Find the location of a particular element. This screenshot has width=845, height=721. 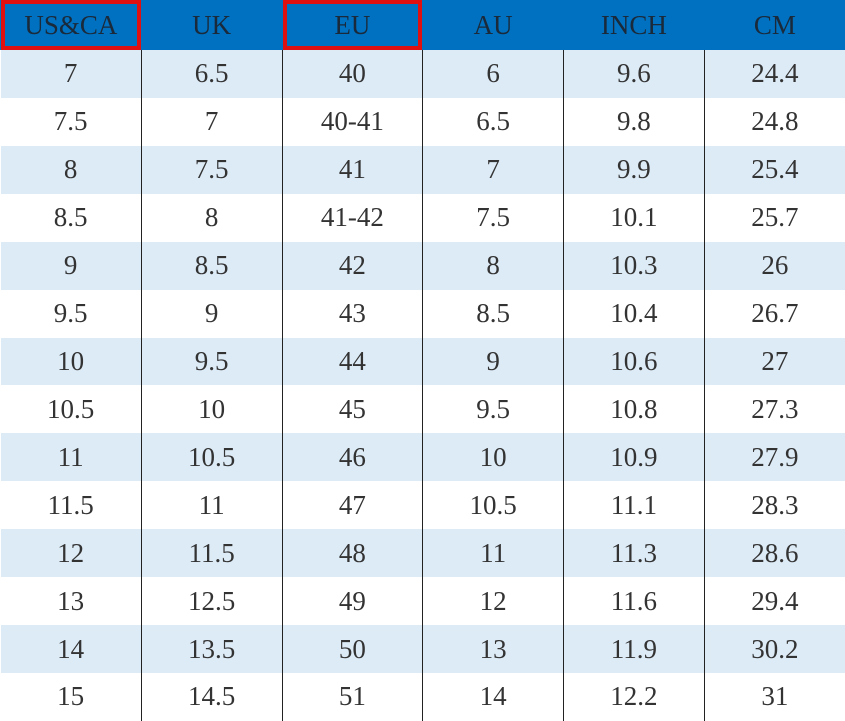

table-cell: 14.5 is located at coordinates (211, 696).